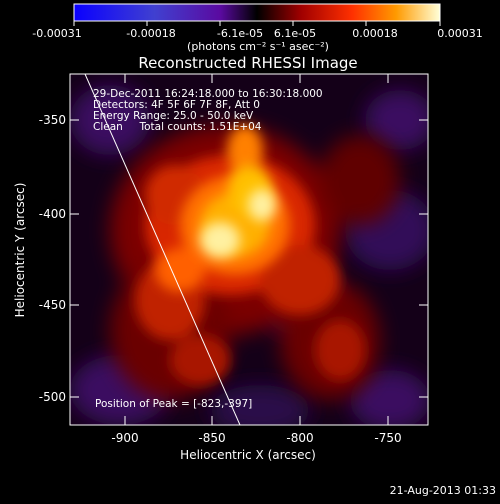  Describe the element at coordinates (387, 438) in the screenshot. I see `x-tick-label: -750` at that location.